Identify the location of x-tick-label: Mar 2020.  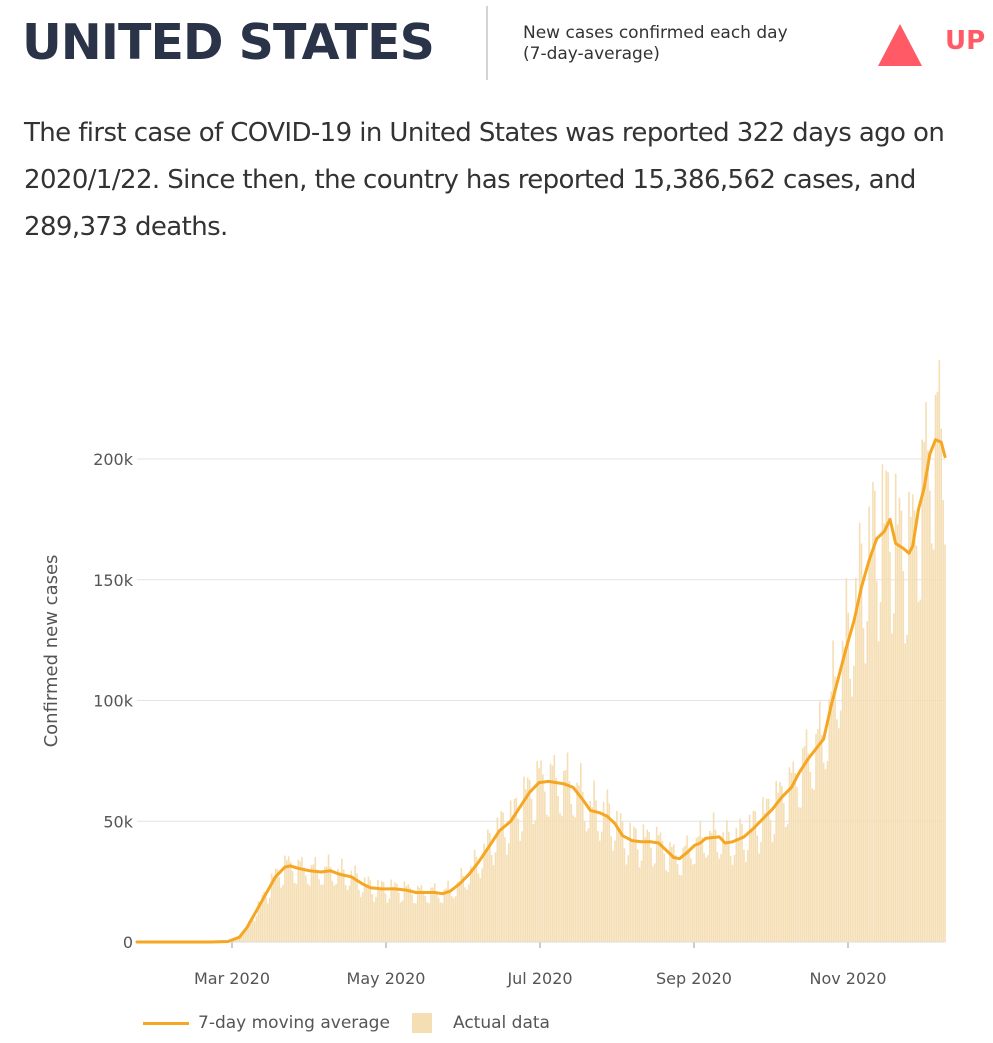
(232, 978).